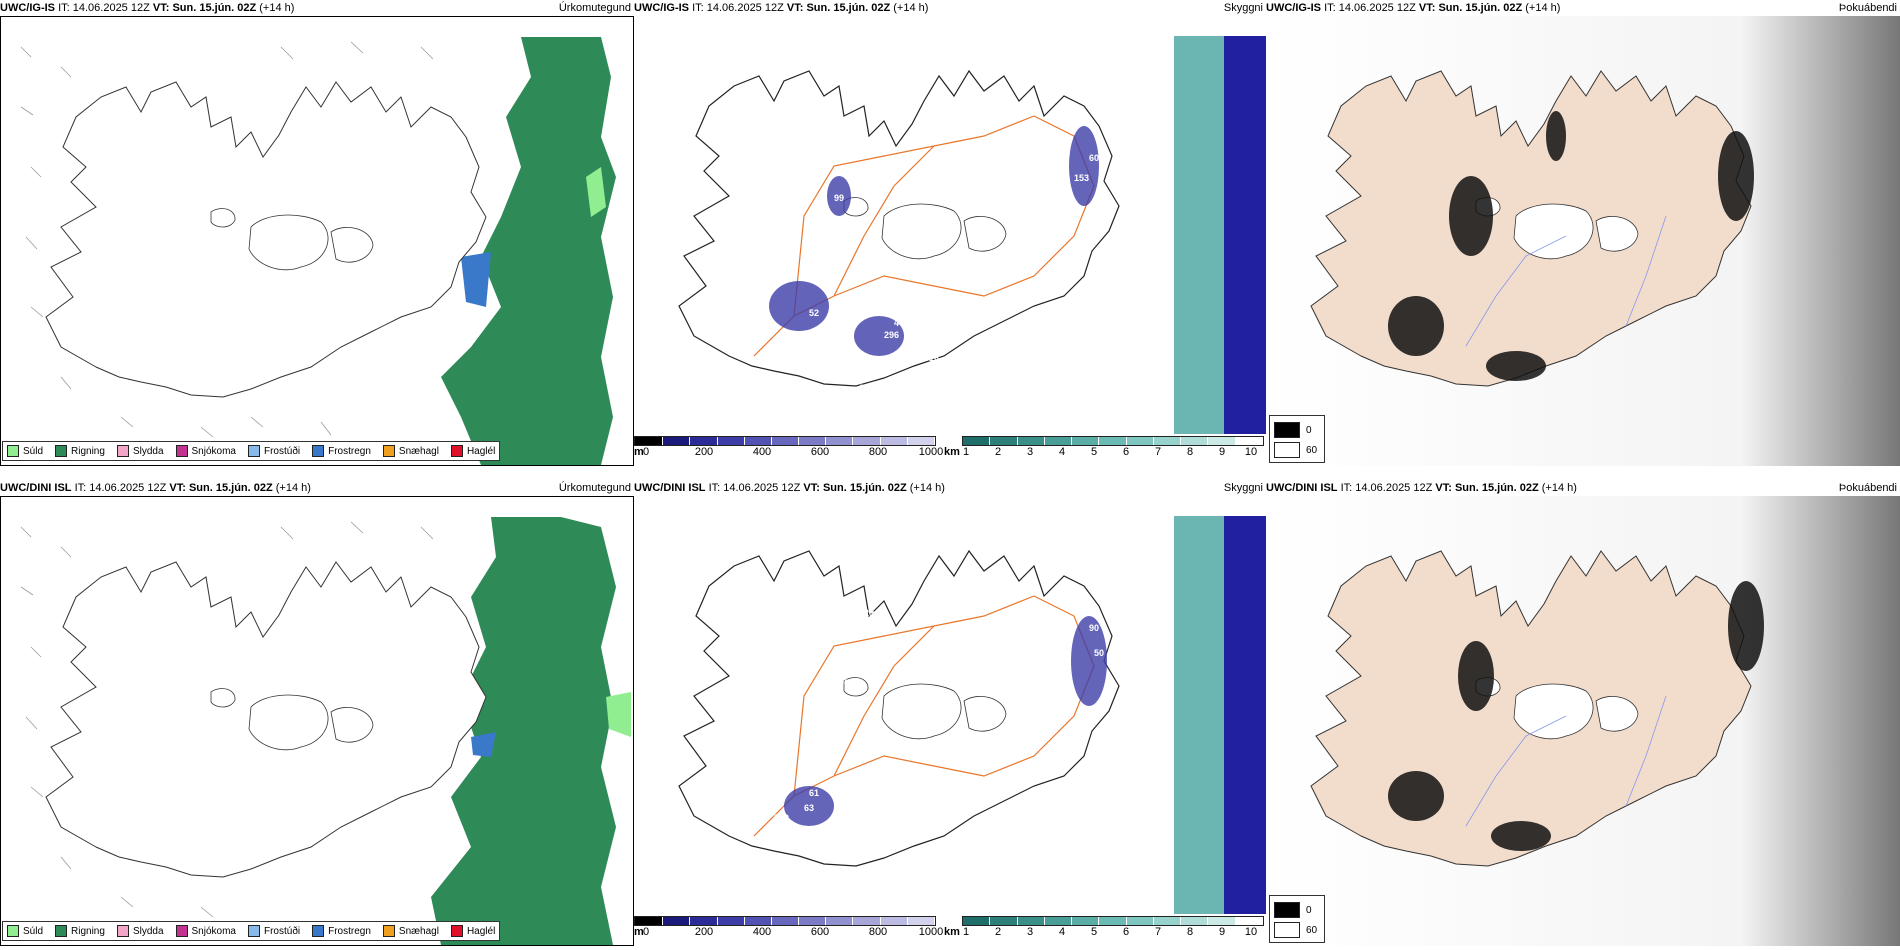 Image resolution: width=1900 pixels, height=950 pixels. I want to click on model-name: UWC/IG-IS, so click(1293, 8).